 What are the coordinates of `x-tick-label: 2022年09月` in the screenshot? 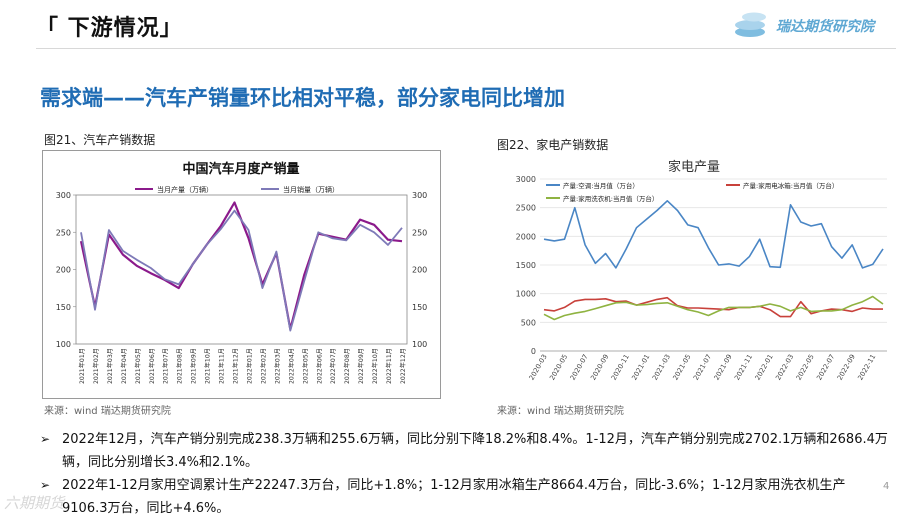 It's located at (361, 366).